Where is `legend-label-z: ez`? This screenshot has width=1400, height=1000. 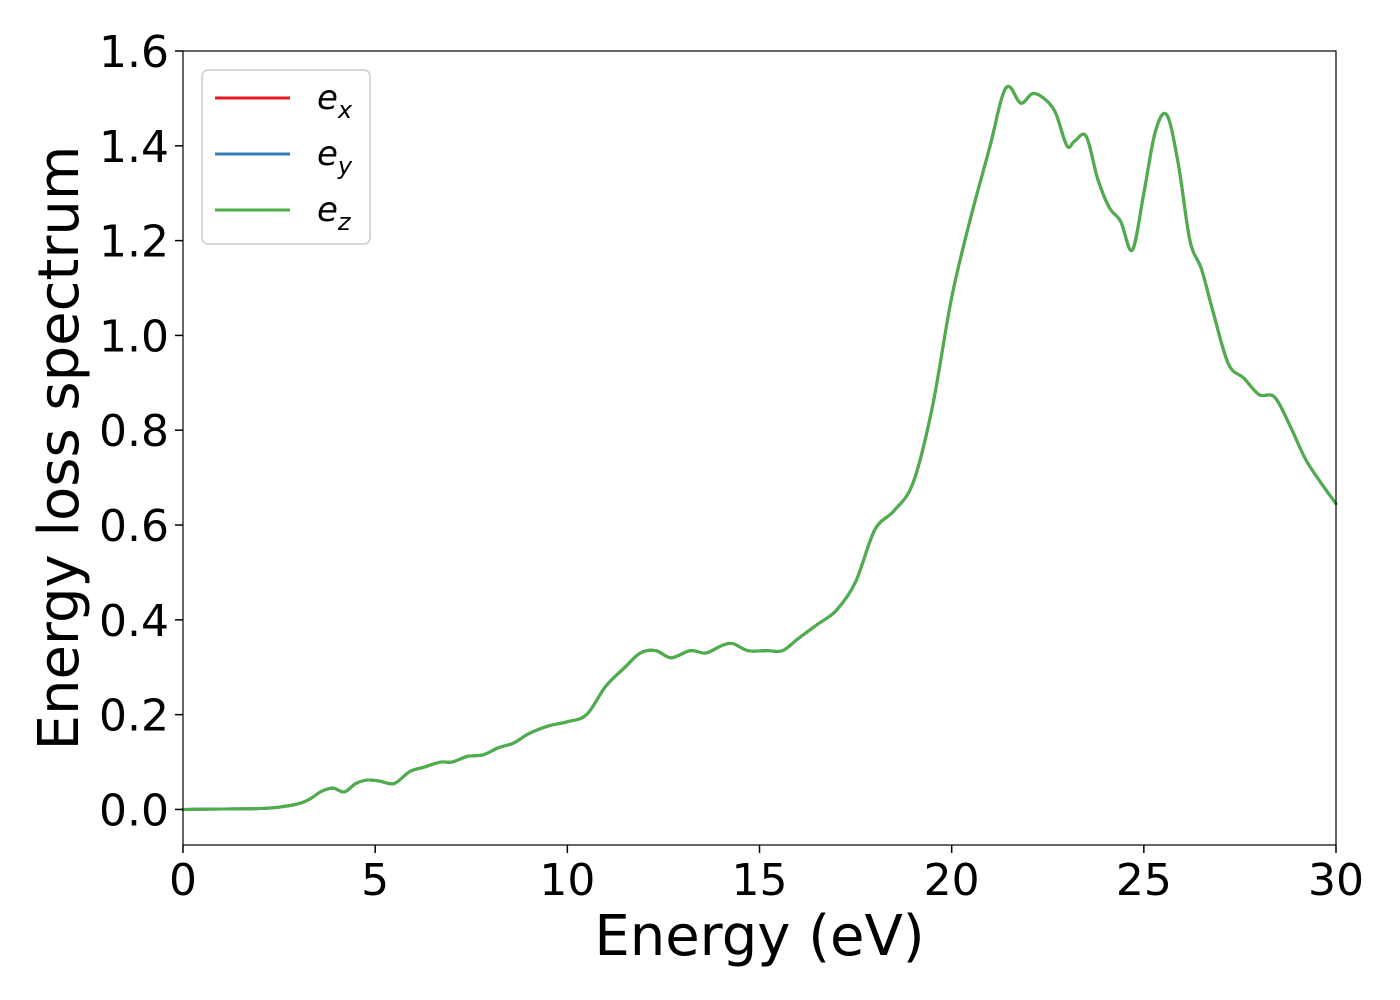 legend-label-z: ez is located at coordinates (334, 213).